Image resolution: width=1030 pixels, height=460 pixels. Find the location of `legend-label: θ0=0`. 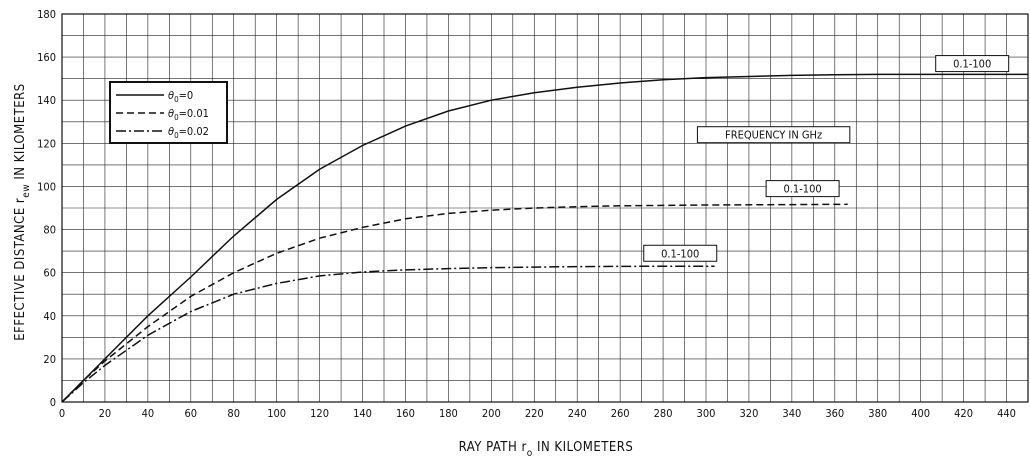

legend-label: θ0=0 is located at coordinates (180, 96).